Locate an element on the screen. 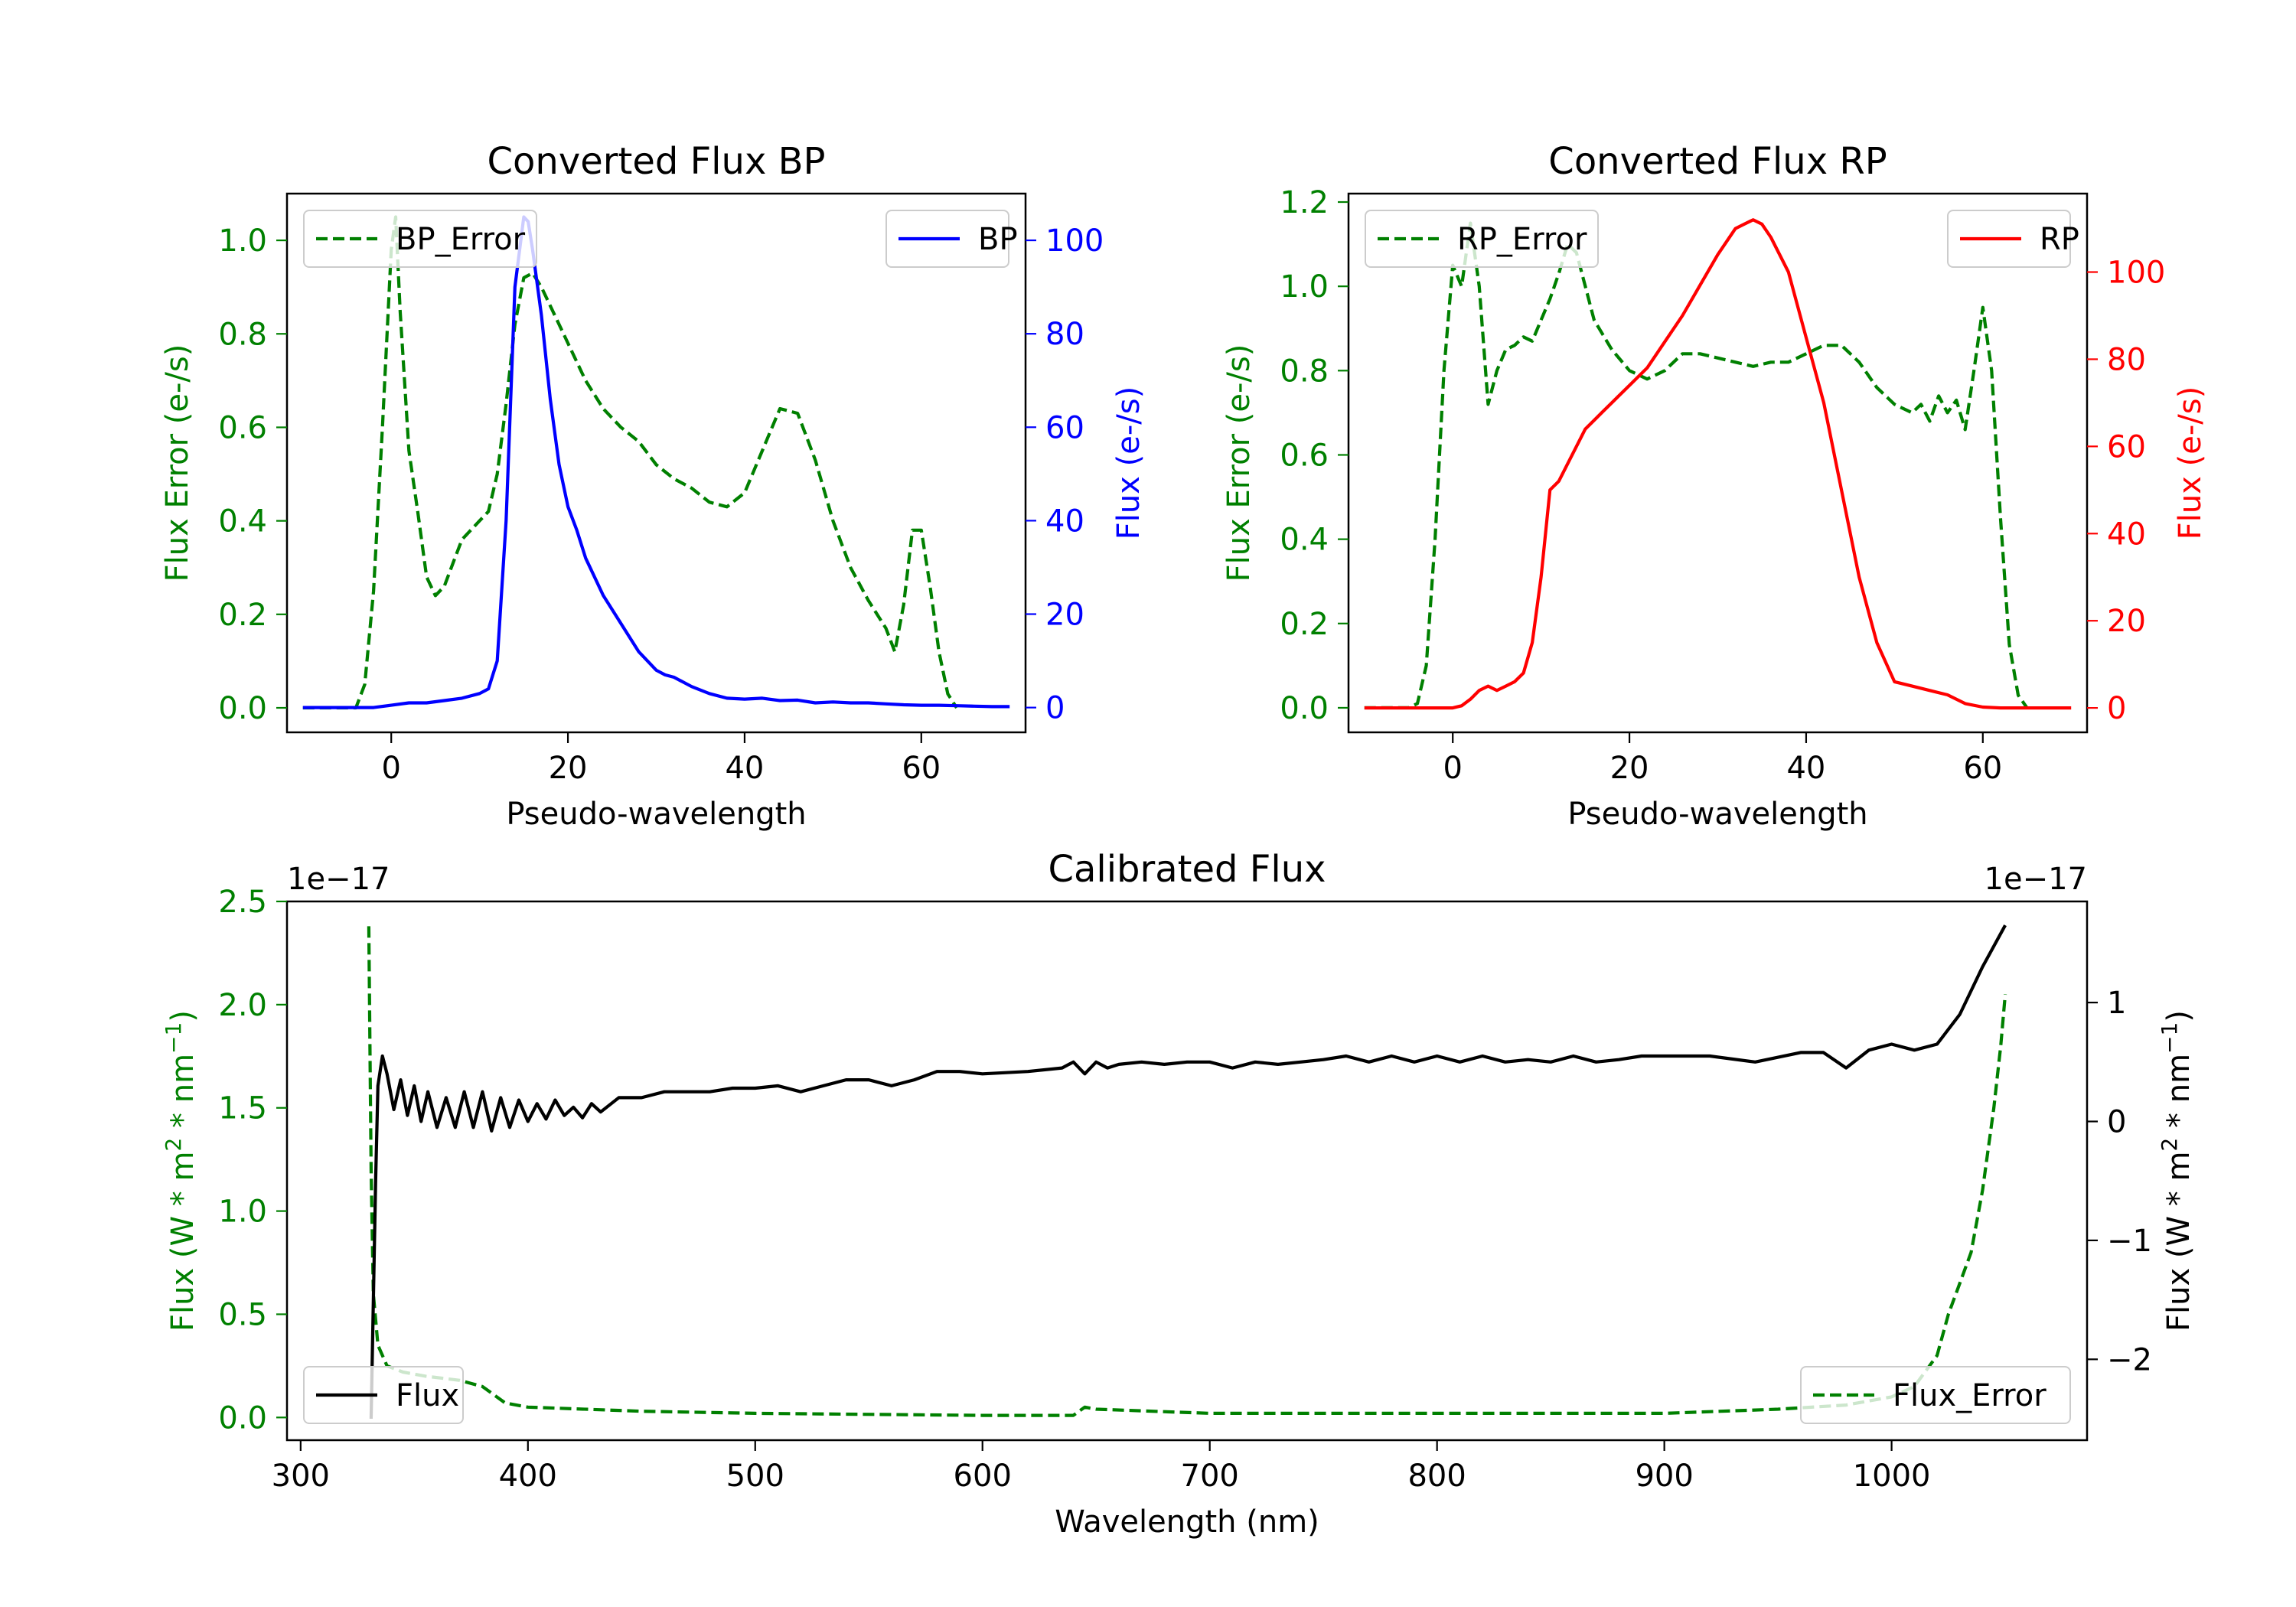 This screenshot has height=1607, width=2296. legend-label: Flux is located at coordinates (427, 1395).